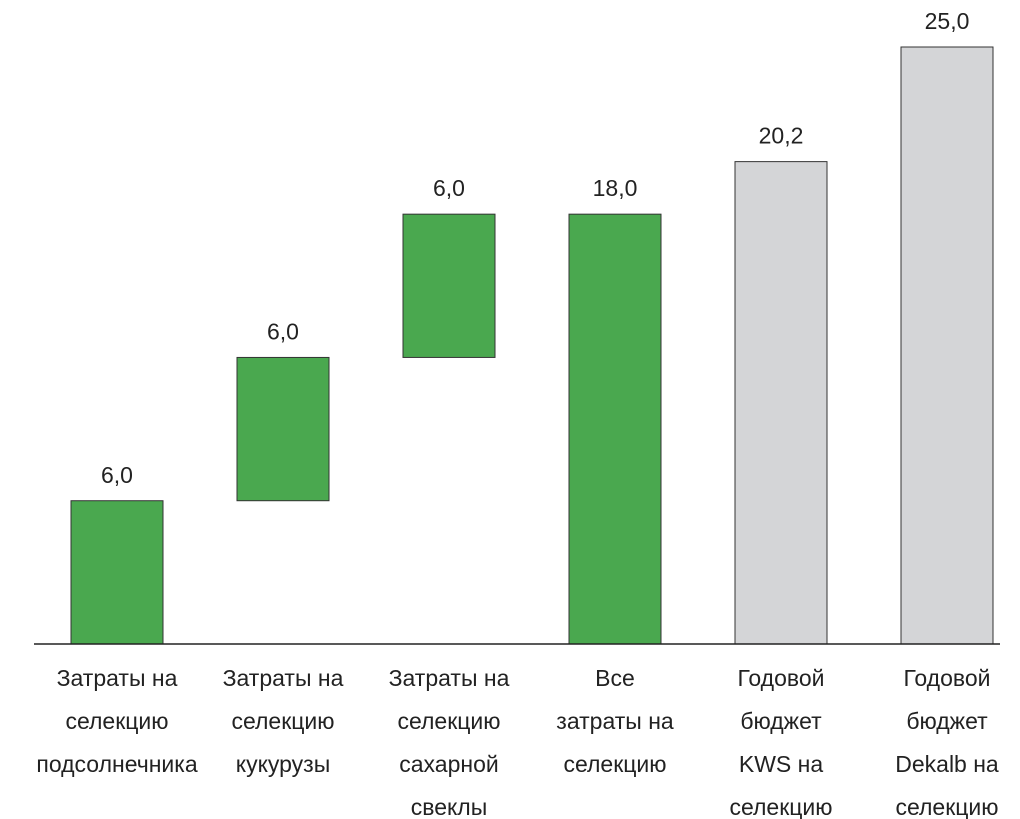 The height and width of the screenshot is (819, 1020). What do you see at coordinates (116, 764) in the screenshot?
I see `x-tick-label: подсолнечника` at bounding box center [116, 764].